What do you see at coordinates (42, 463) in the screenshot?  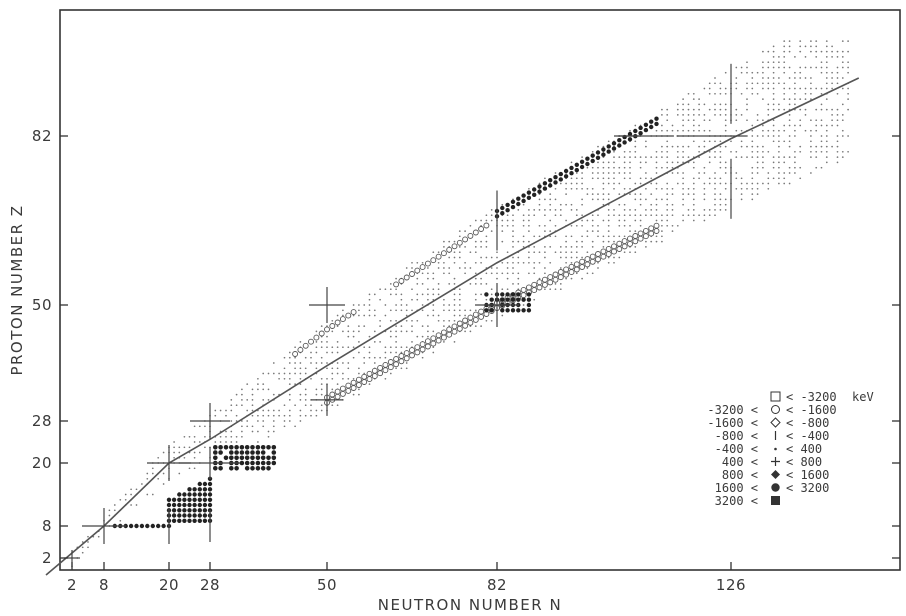 I see `y-tick-label: 20` at bounding box center [42, 463].